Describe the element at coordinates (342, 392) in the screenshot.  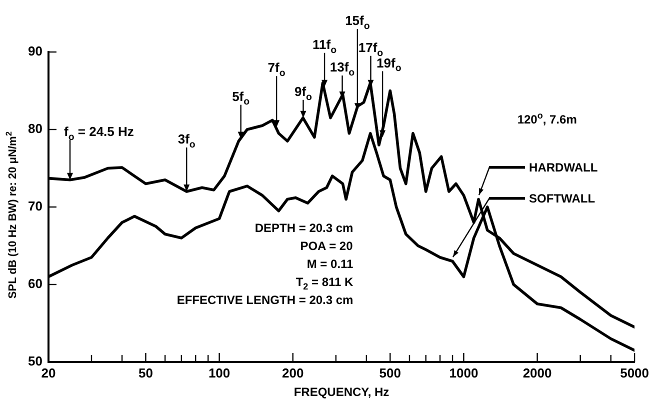
I see `x-axis-title: FREQUENCY, Hz` at that location.